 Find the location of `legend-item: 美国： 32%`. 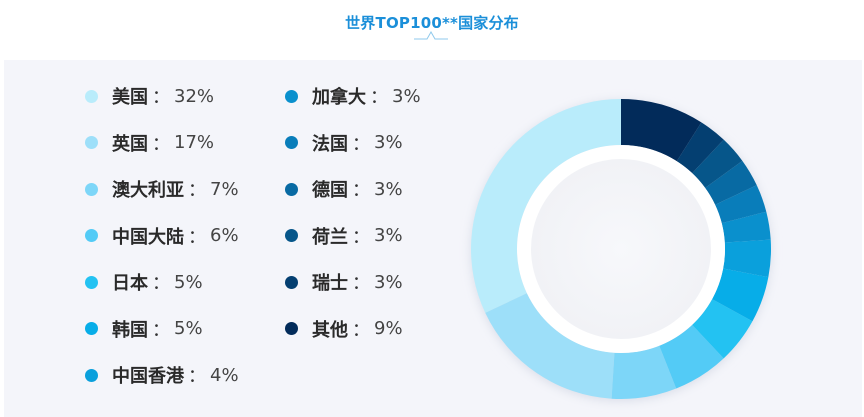

legend-item: 美国： 32% is located at coordinates (149, 96).